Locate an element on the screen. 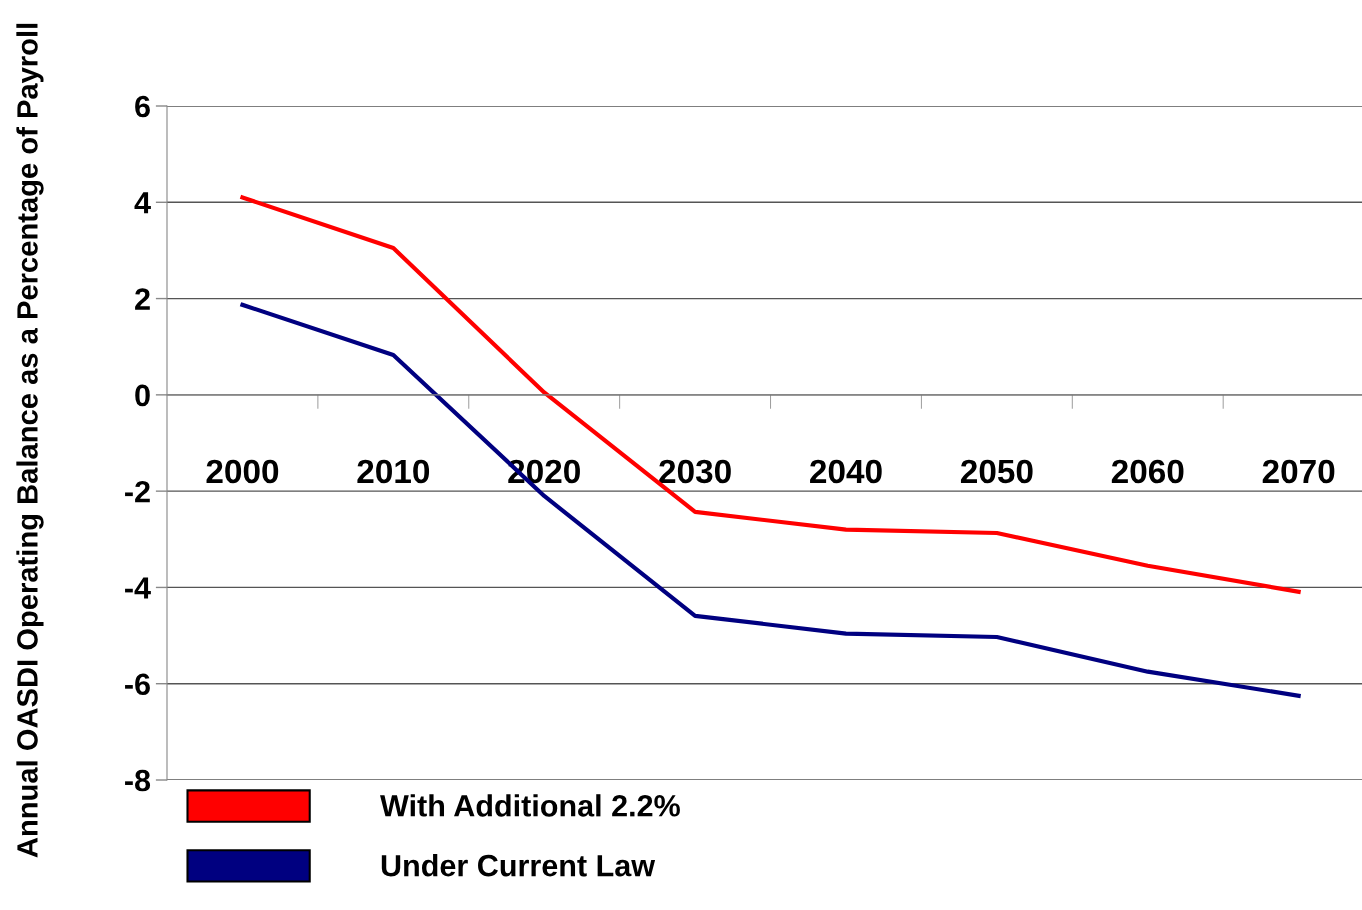 The height and width of the screenshot is (910, 1362). x-tick-label: 2040 is located at coordinates (846, 471).